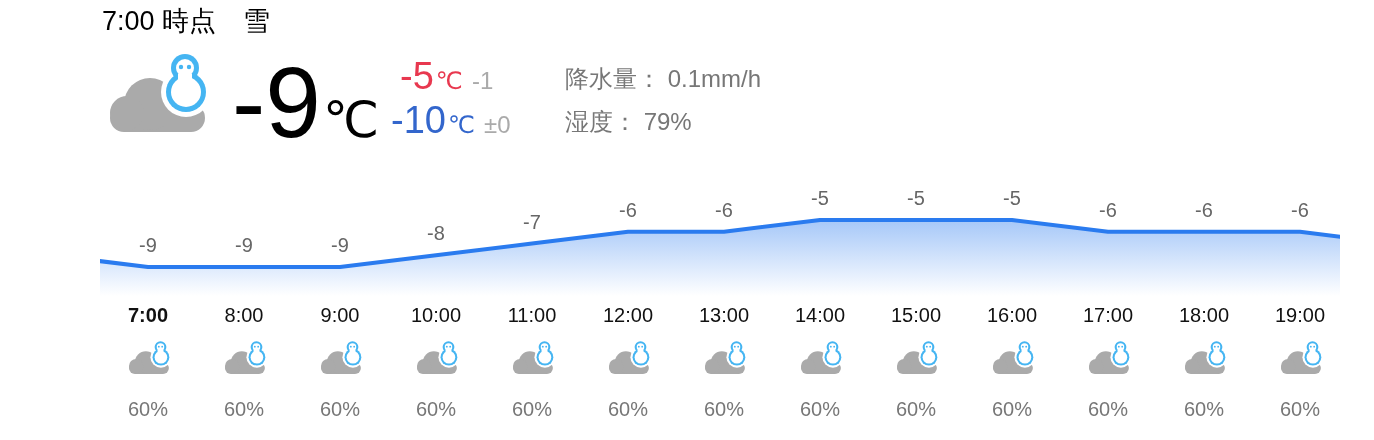  What do you see at coordinates (532, 221) in the screenshot?
I see `data-label: -7` at bounding box center [532, 221].